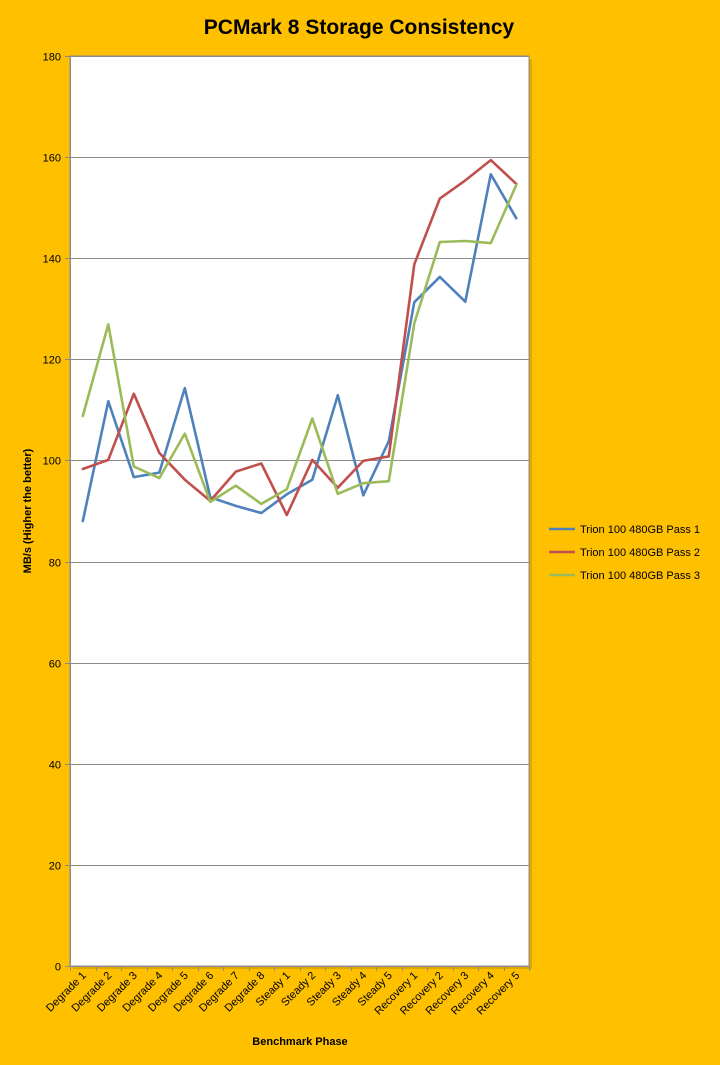 This screenshot has width=720, height=1065. Describe the element at coordinates (52, 361) in the screenshot. I see `y-tick-label: 120` at that location.